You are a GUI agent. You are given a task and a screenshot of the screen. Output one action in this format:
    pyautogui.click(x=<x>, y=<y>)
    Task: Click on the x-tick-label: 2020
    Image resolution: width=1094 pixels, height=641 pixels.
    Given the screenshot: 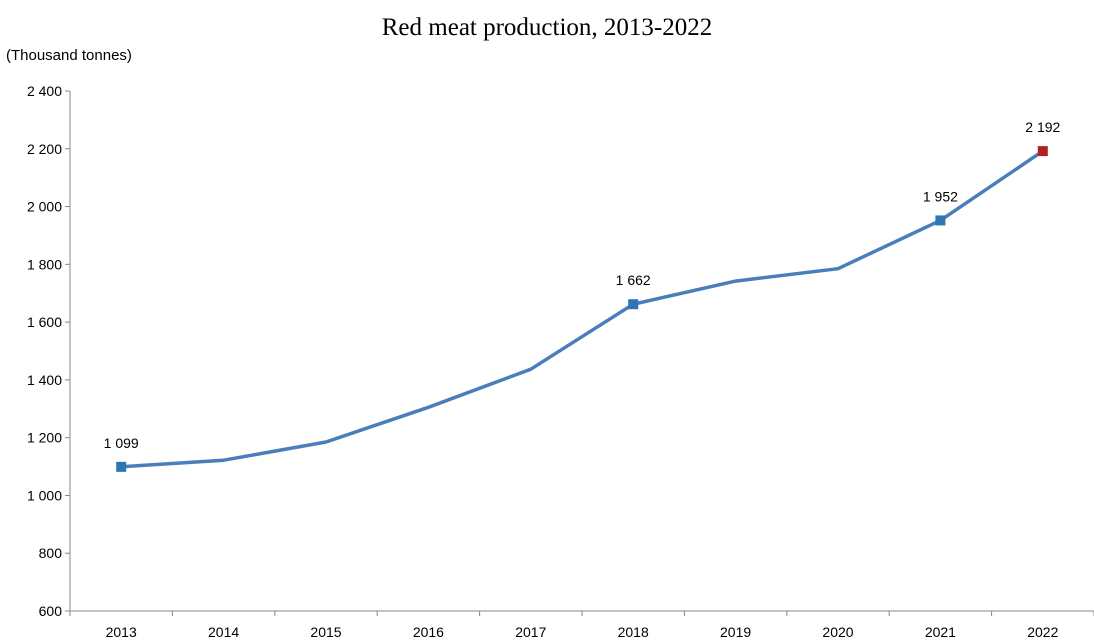 What is the action you would take?
    pyautogui.click(x=837, y=632)
    